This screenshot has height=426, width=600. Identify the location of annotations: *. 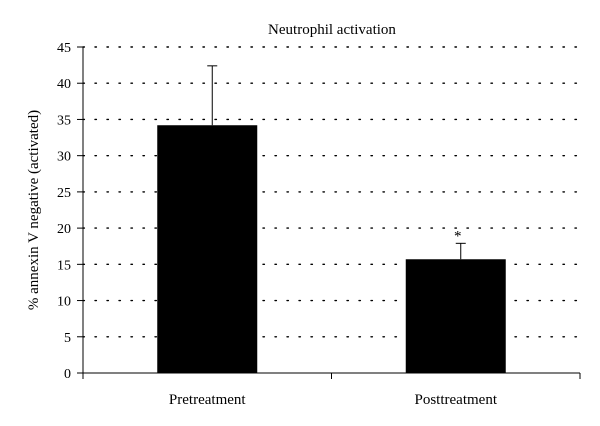
(458, 236).